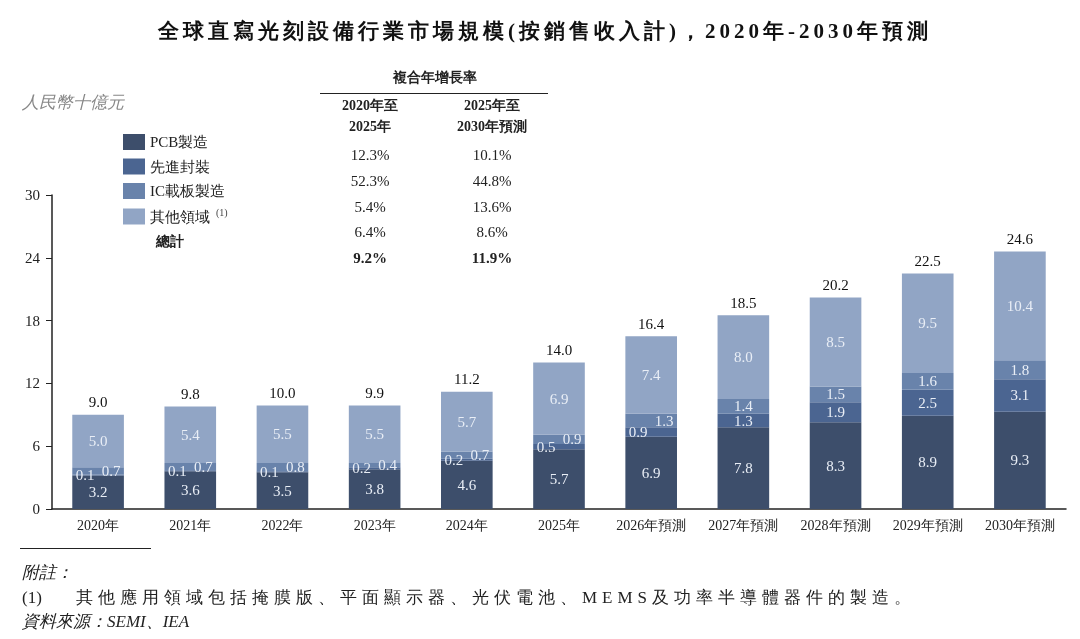  Describe the element at coordinates (73, 102) in the screenshot. I see `y-axis-title: 人民幣十億元` at that location.